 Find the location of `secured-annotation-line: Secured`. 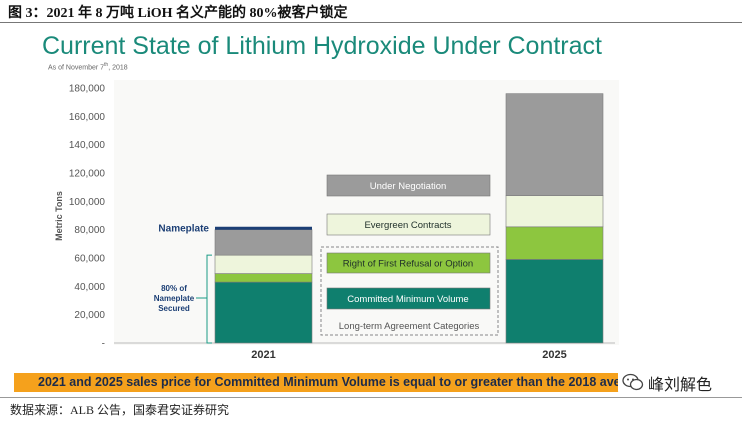

secured-annotation-line: Secured is located at coordinates (174, 308).